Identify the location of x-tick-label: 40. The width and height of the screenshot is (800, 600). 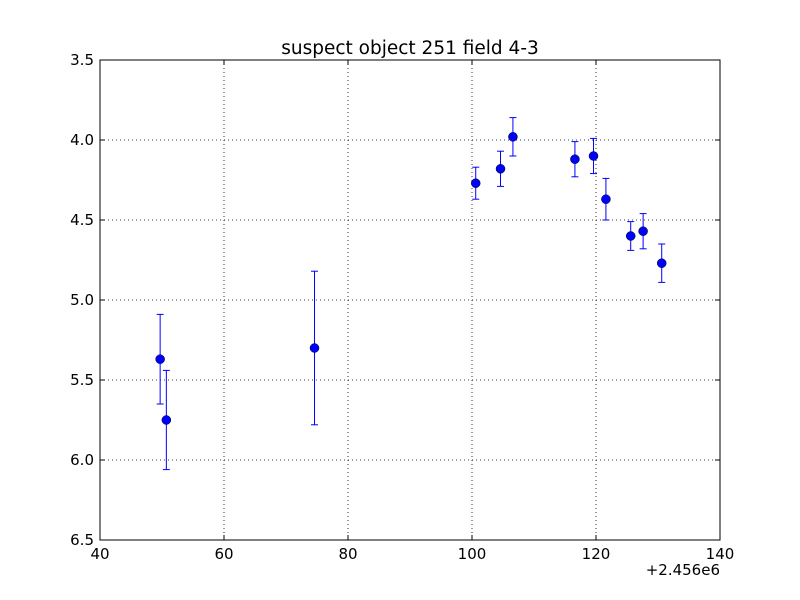
(99, 554).